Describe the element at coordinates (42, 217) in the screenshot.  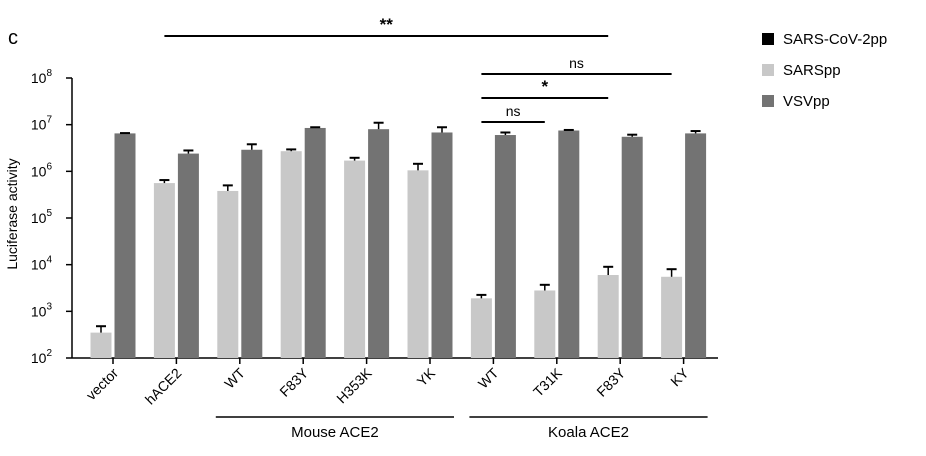
I see `y-tick-label: 10⁵` at that location.